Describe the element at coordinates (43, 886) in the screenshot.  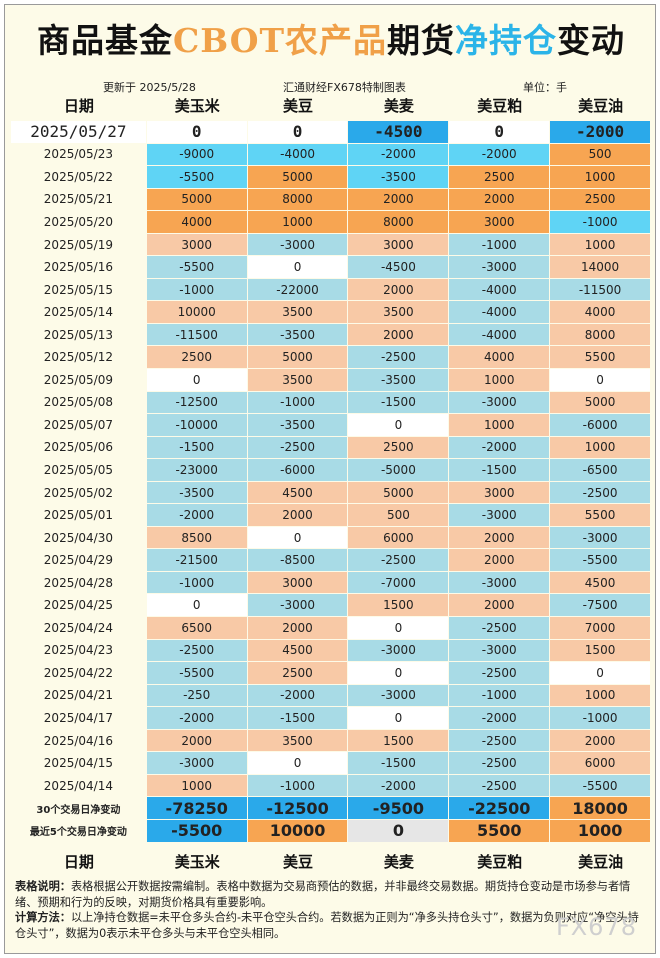
I see `table-note-label: 表格说明：` at that location.